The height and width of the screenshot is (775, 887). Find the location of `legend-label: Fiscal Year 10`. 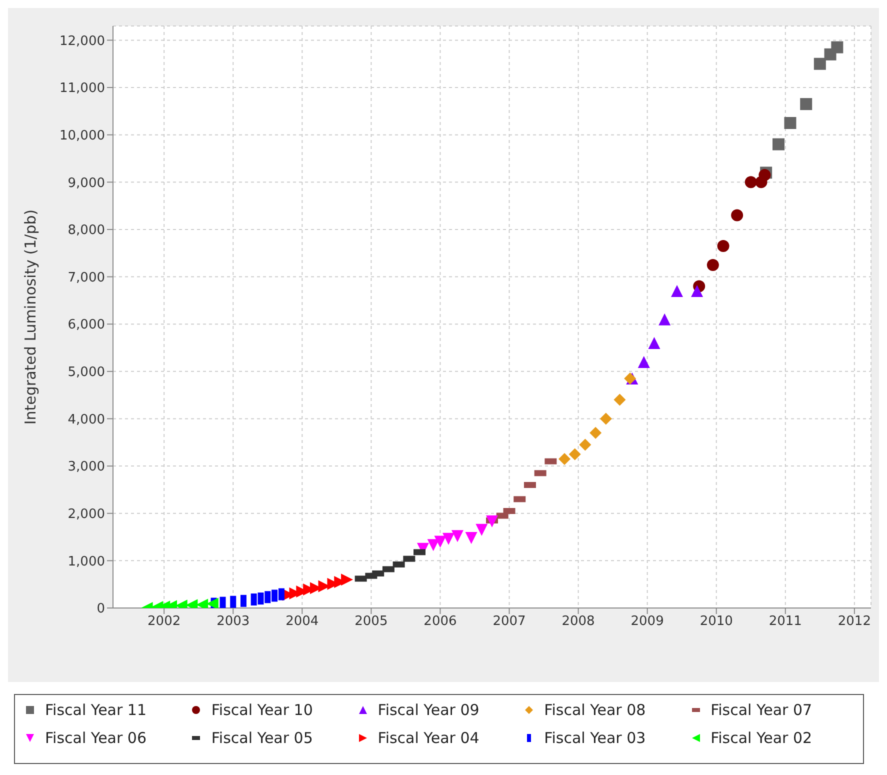

legend-label: Fiscal Year 10 is located at coordinates (262, 710).